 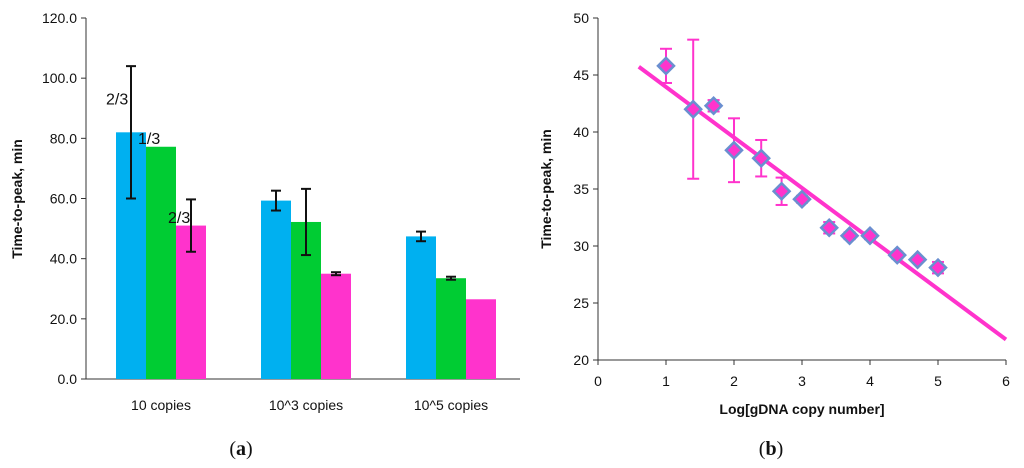 I want to click on y-tick-label: 25, so click(x=581, y=303).